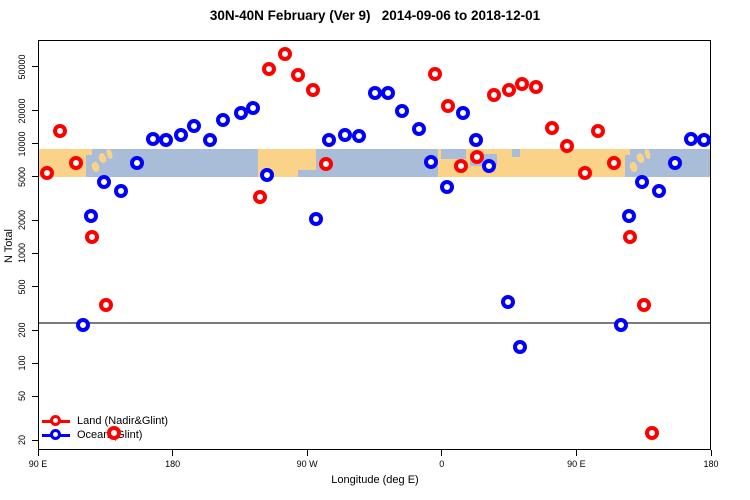 This screenshot has height=500, width=750. I want to click on x-tick-label: 90 W, so click(307, 464).